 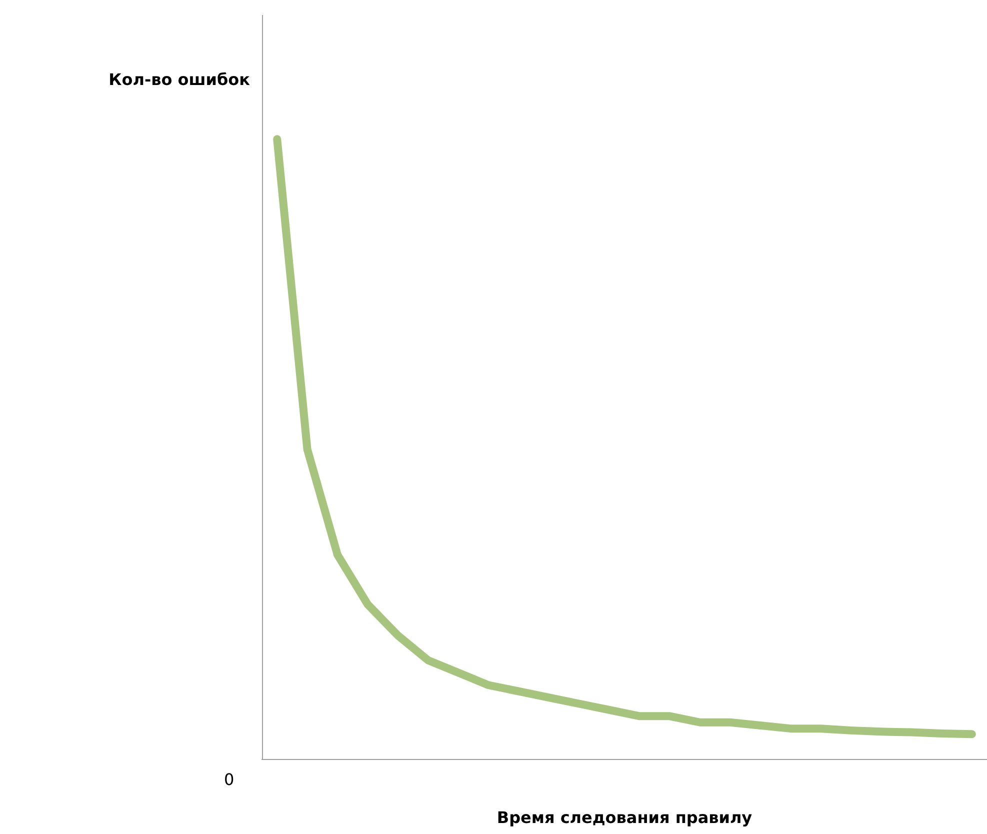 What do you see at coordinates (229, 779) in the screenshot?
I see `text: 0` at bounding box center [229, 779].